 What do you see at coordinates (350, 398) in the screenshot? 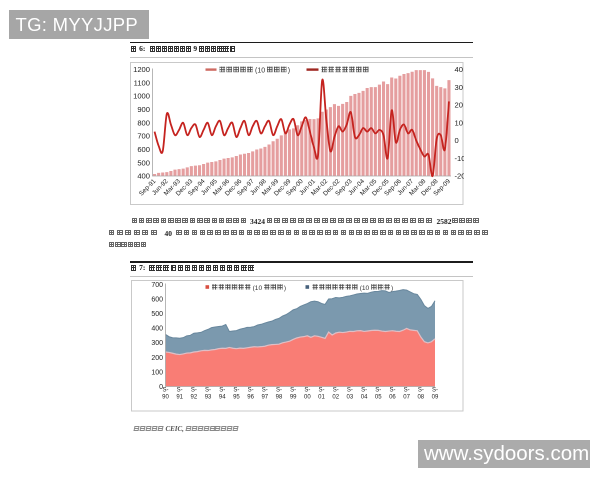
I see `svg-text: 03` at bounding box center [350, 398].